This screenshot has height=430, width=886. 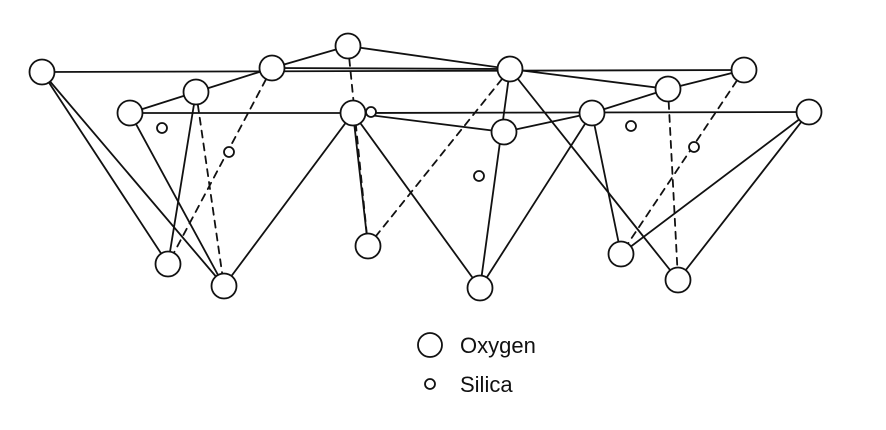 I want to click on legend: Oxygen Silica, so click(x=476, y=364).